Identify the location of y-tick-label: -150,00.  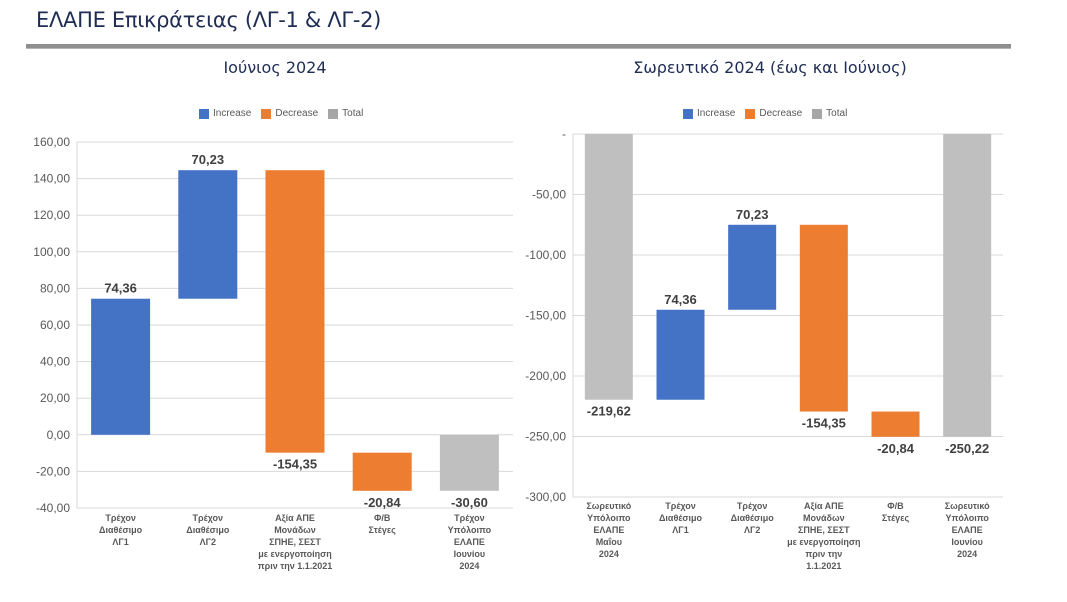
(545, 316).